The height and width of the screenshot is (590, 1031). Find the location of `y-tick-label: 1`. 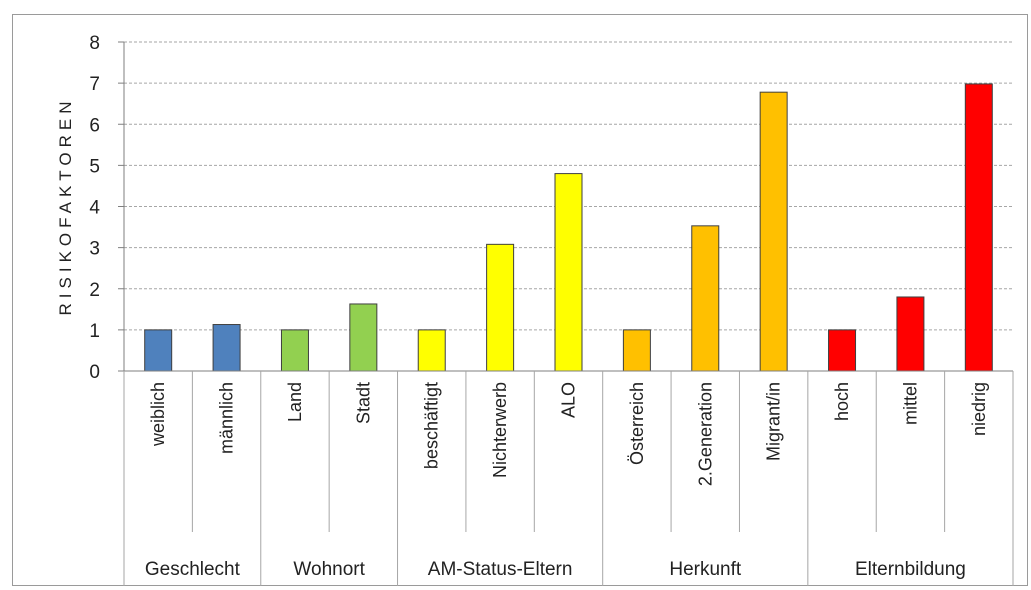

y-tick-label: 1 is located at coordinates (94, 331).